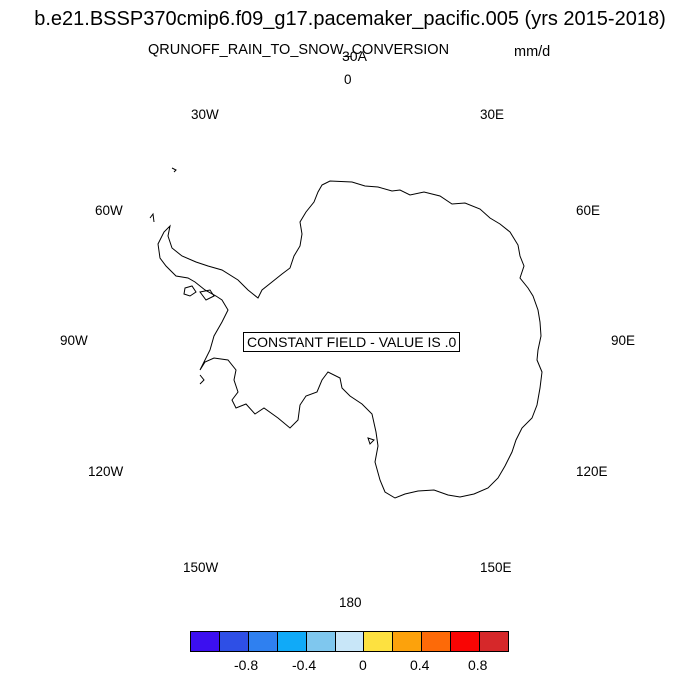 The image size is (700, 700). I want to click on colorbar-tick-label: 0.4, so click(420, 665).